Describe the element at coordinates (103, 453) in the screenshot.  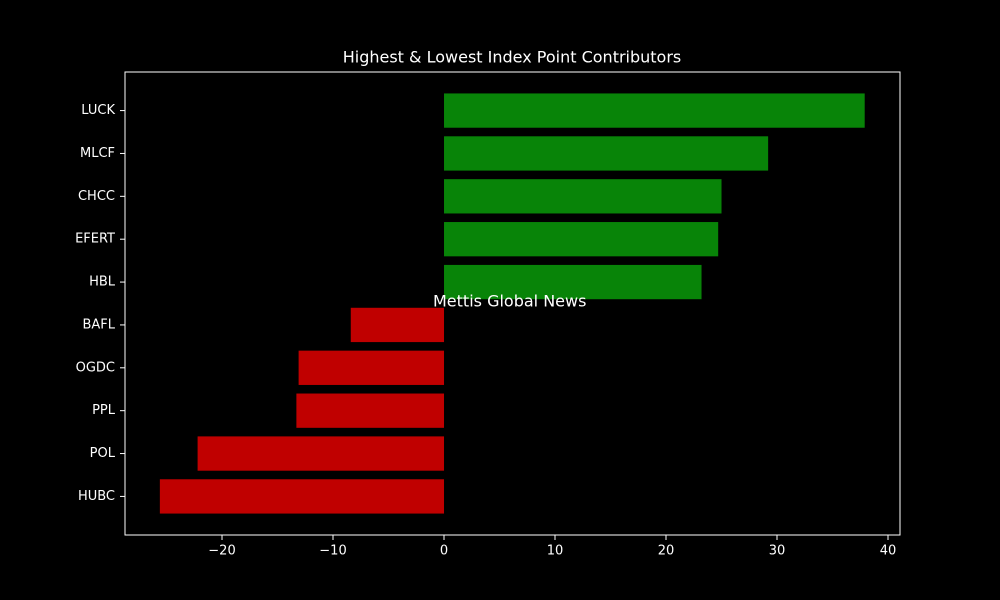
I see `y-tick-label: POL` at that location.